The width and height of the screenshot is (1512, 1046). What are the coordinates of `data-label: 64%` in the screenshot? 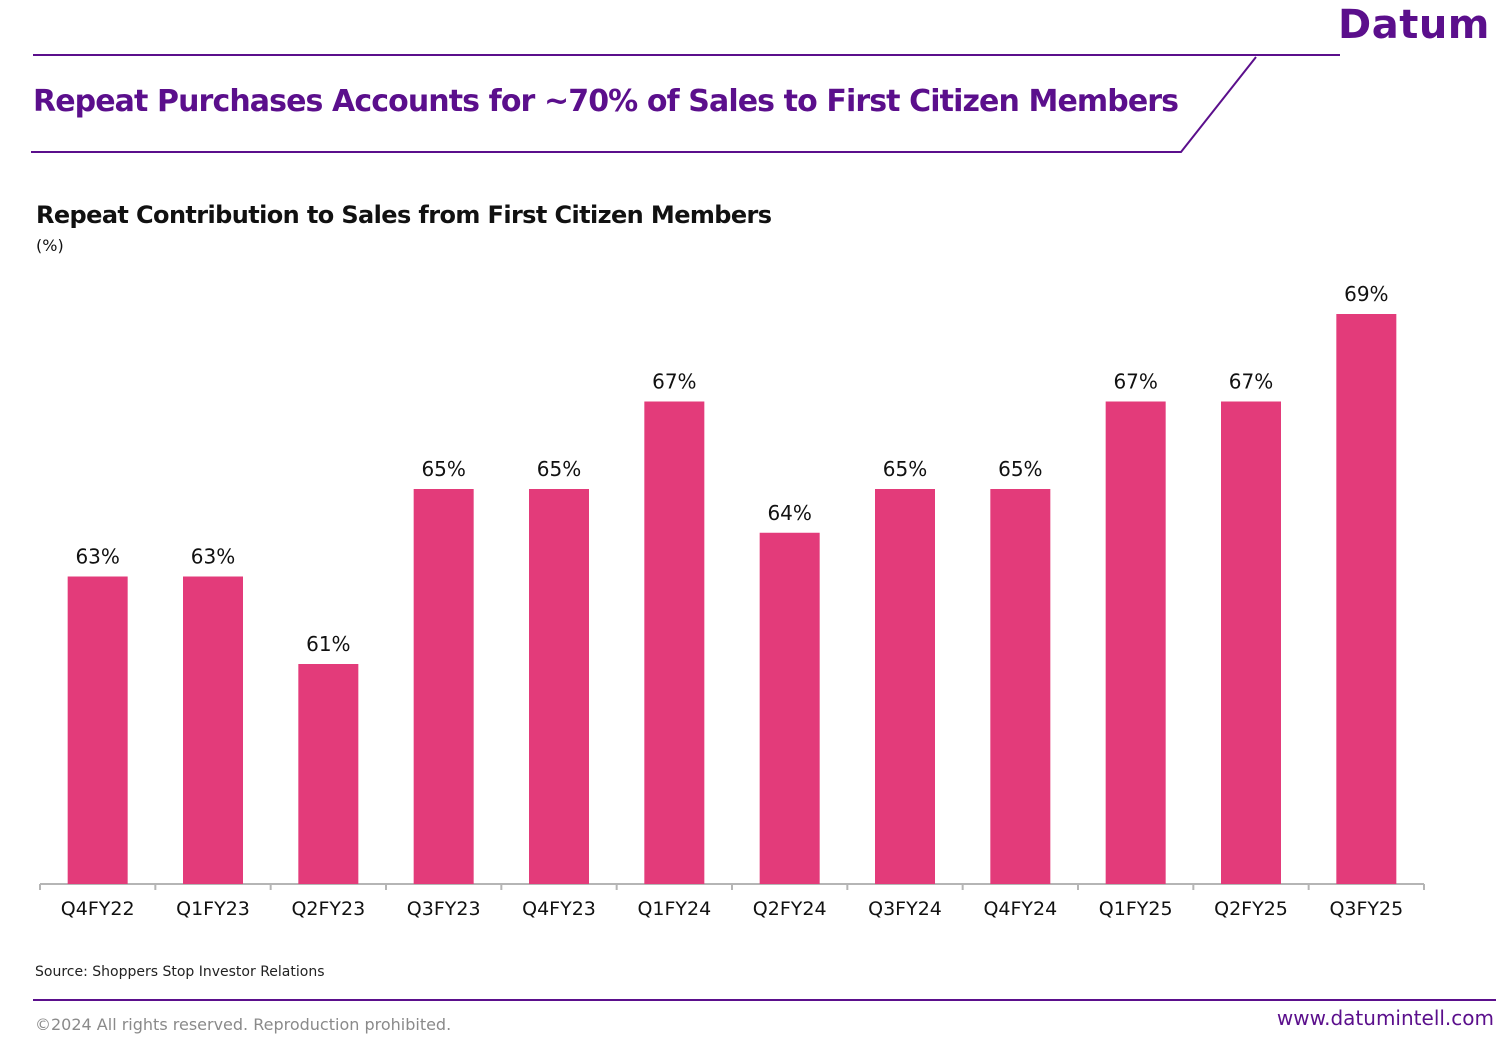 It's located at (789, 513).